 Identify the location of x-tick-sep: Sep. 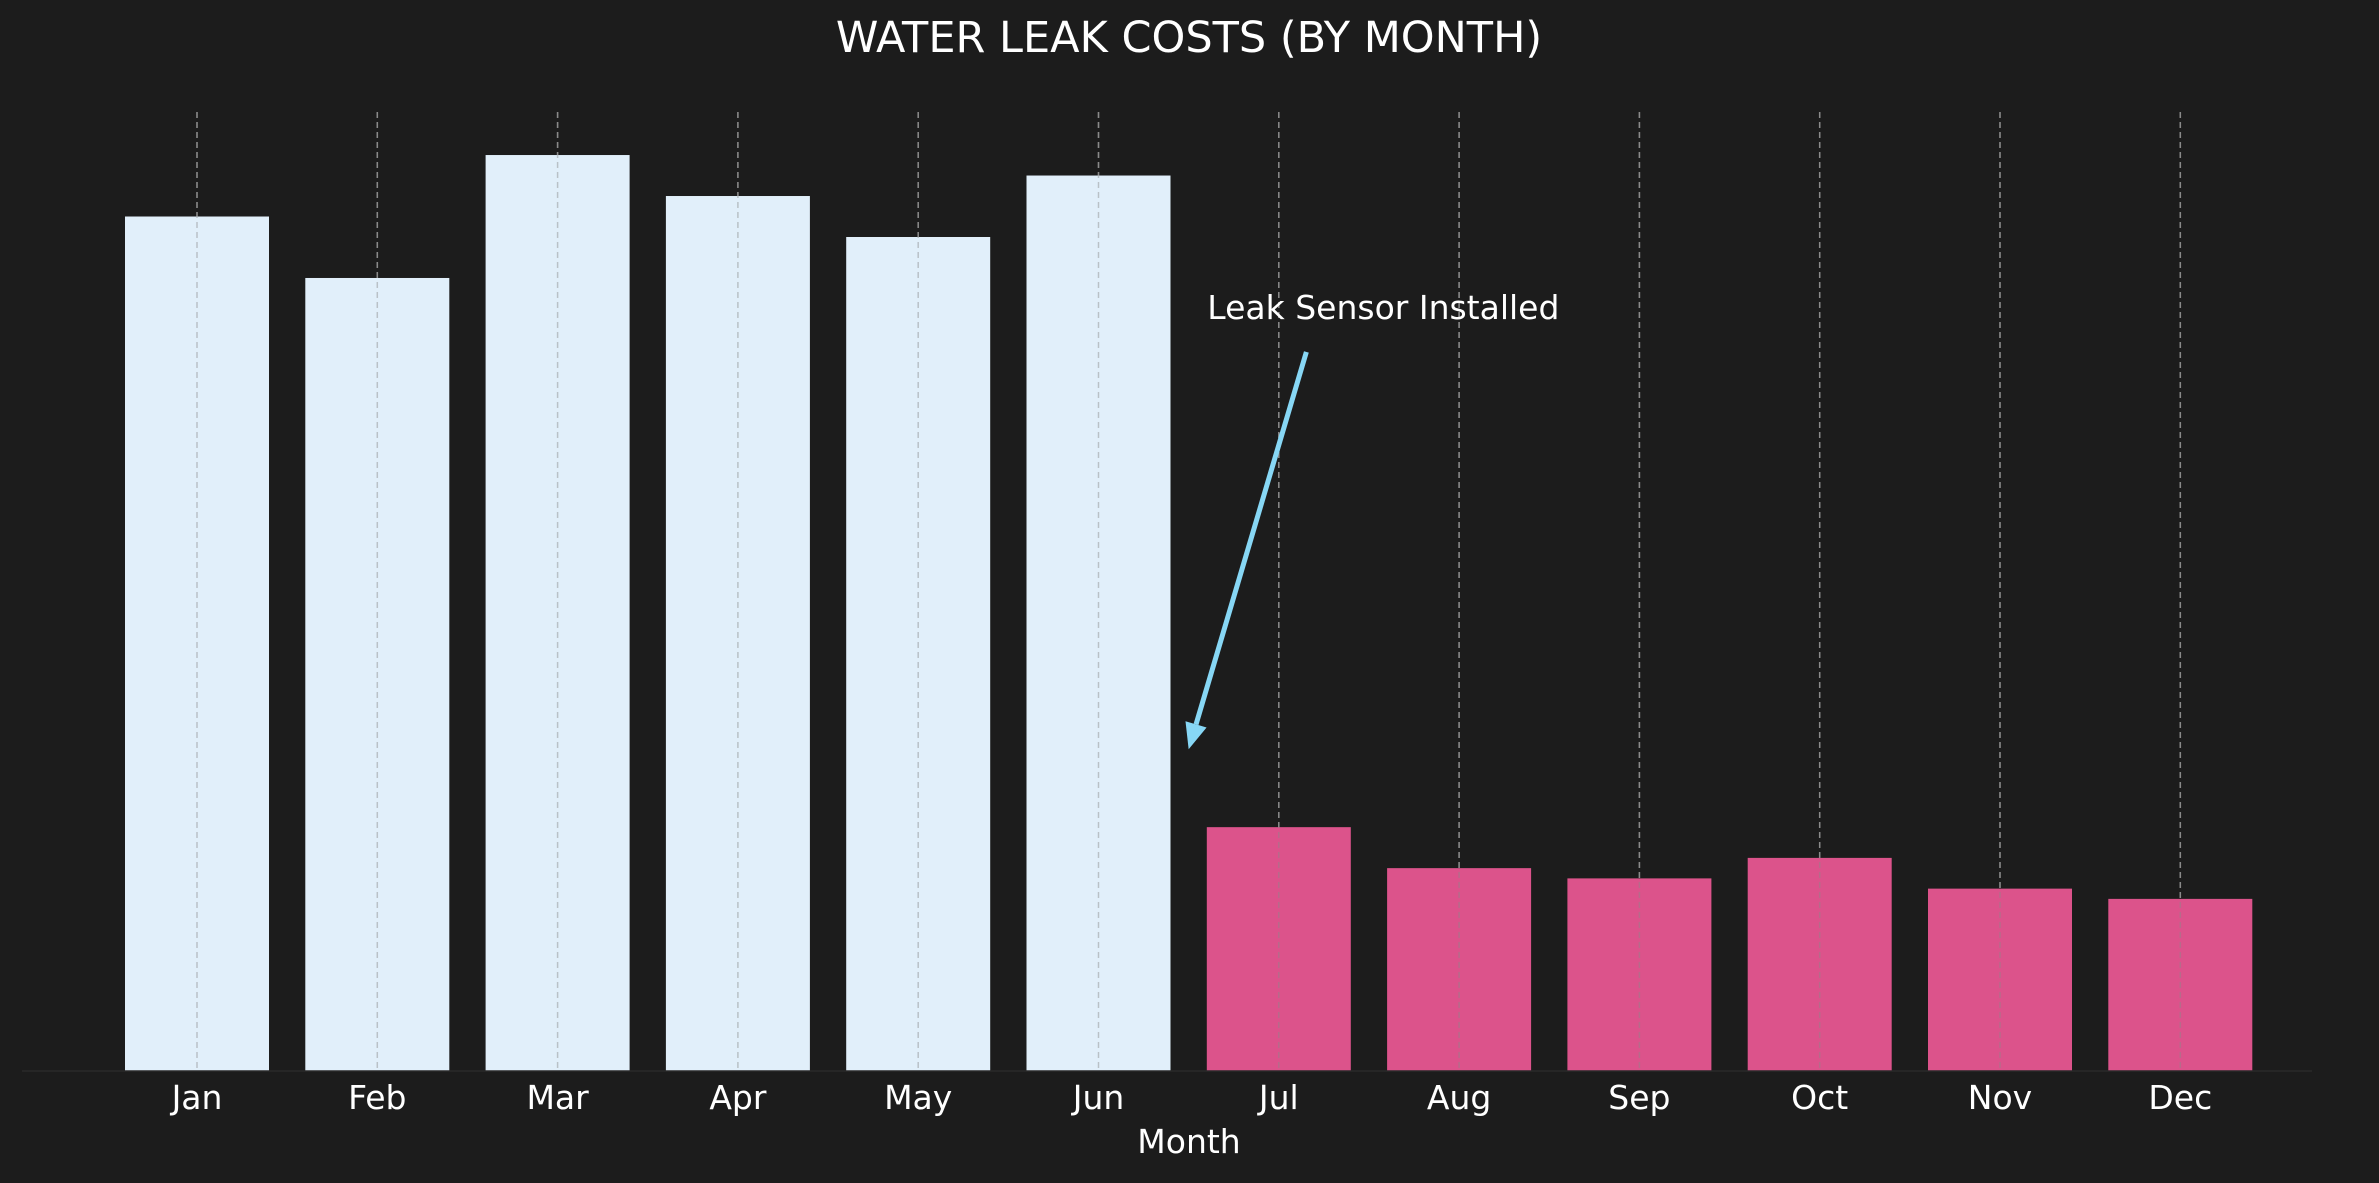
(1639, 1097).